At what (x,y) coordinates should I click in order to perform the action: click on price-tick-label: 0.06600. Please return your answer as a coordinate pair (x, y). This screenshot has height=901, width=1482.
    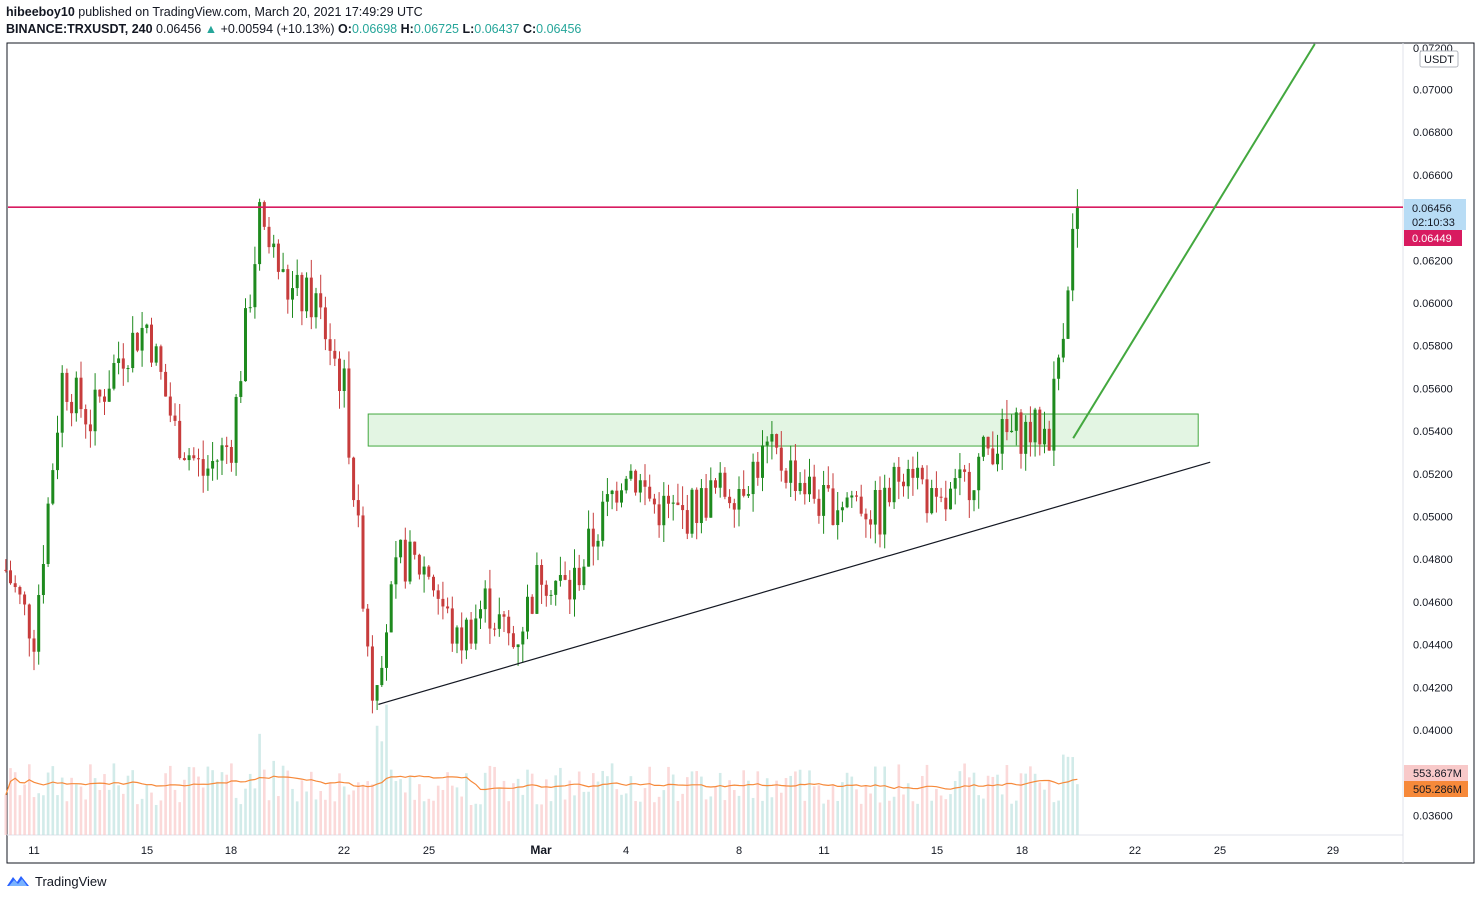
    Looking at the image, I should click on (1433, 176).